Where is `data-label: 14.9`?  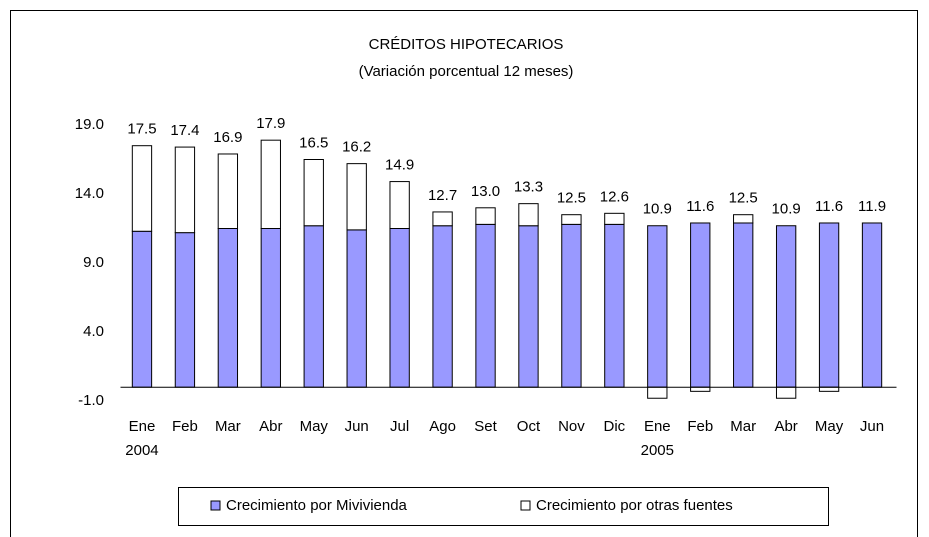 data-label: 14.9 is located at coordinates (399, 165).